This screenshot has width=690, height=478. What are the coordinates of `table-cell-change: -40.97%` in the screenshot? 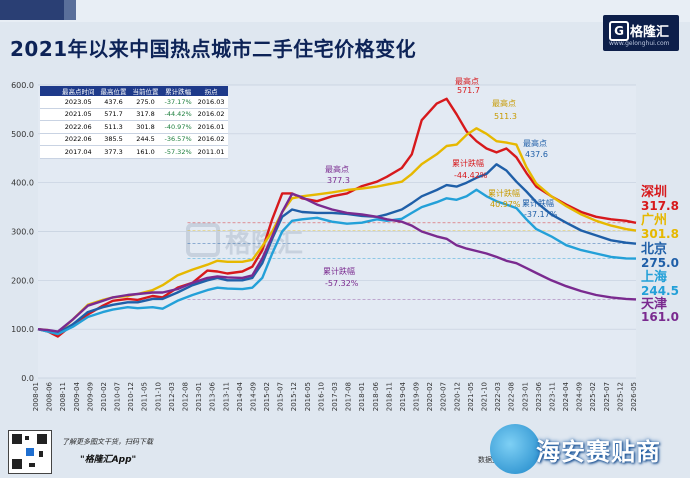 It's located at (178, 127).